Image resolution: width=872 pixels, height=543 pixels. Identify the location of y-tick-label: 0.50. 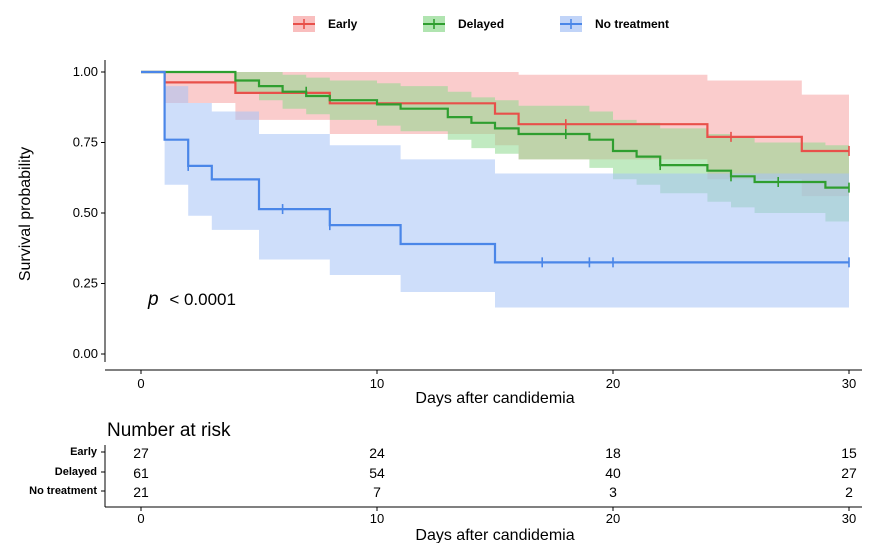
(85, 212).